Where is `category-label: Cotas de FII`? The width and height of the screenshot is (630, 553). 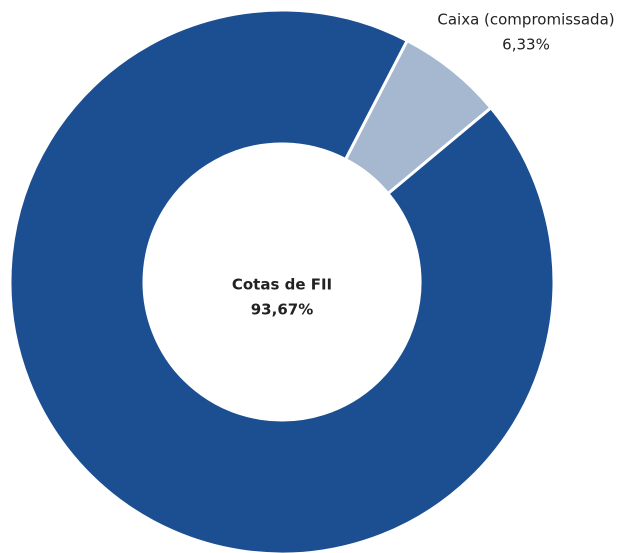
category-label: Cotas de FII is located at coordinates (282, 285).